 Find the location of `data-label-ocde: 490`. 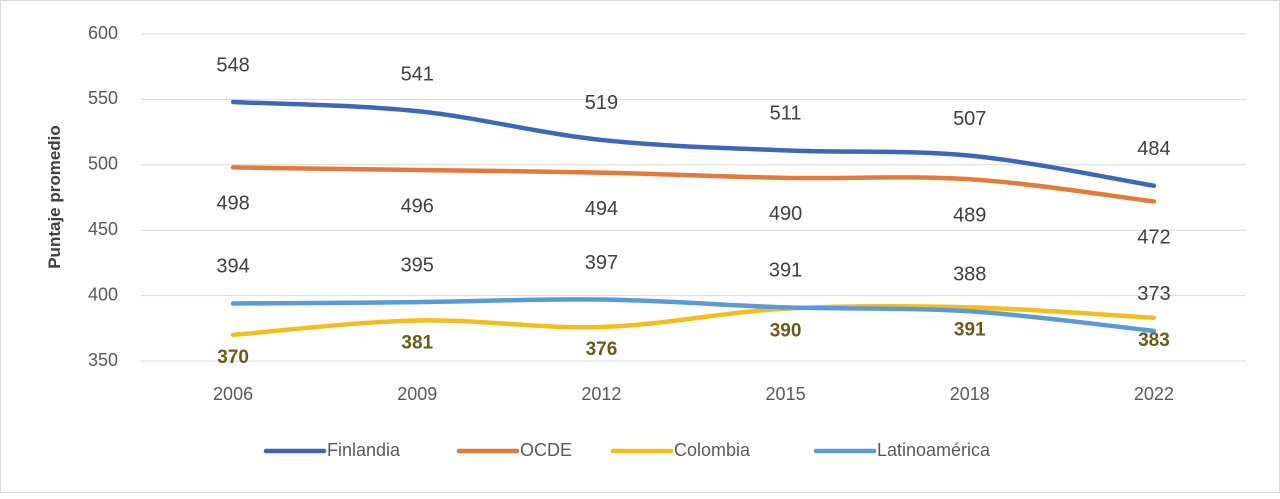

data-label-ocde: 490 is located at coordinates (785, 214).